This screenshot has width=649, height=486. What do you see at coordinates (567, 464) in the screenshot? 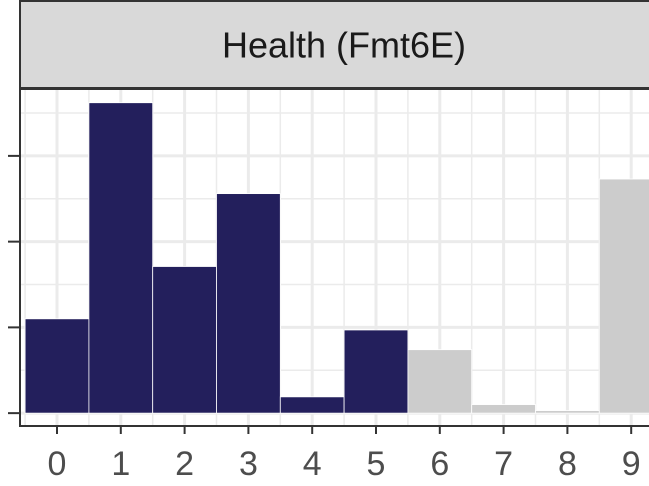
I see `x-tick-label: 8` at bounding box center [567, 464].